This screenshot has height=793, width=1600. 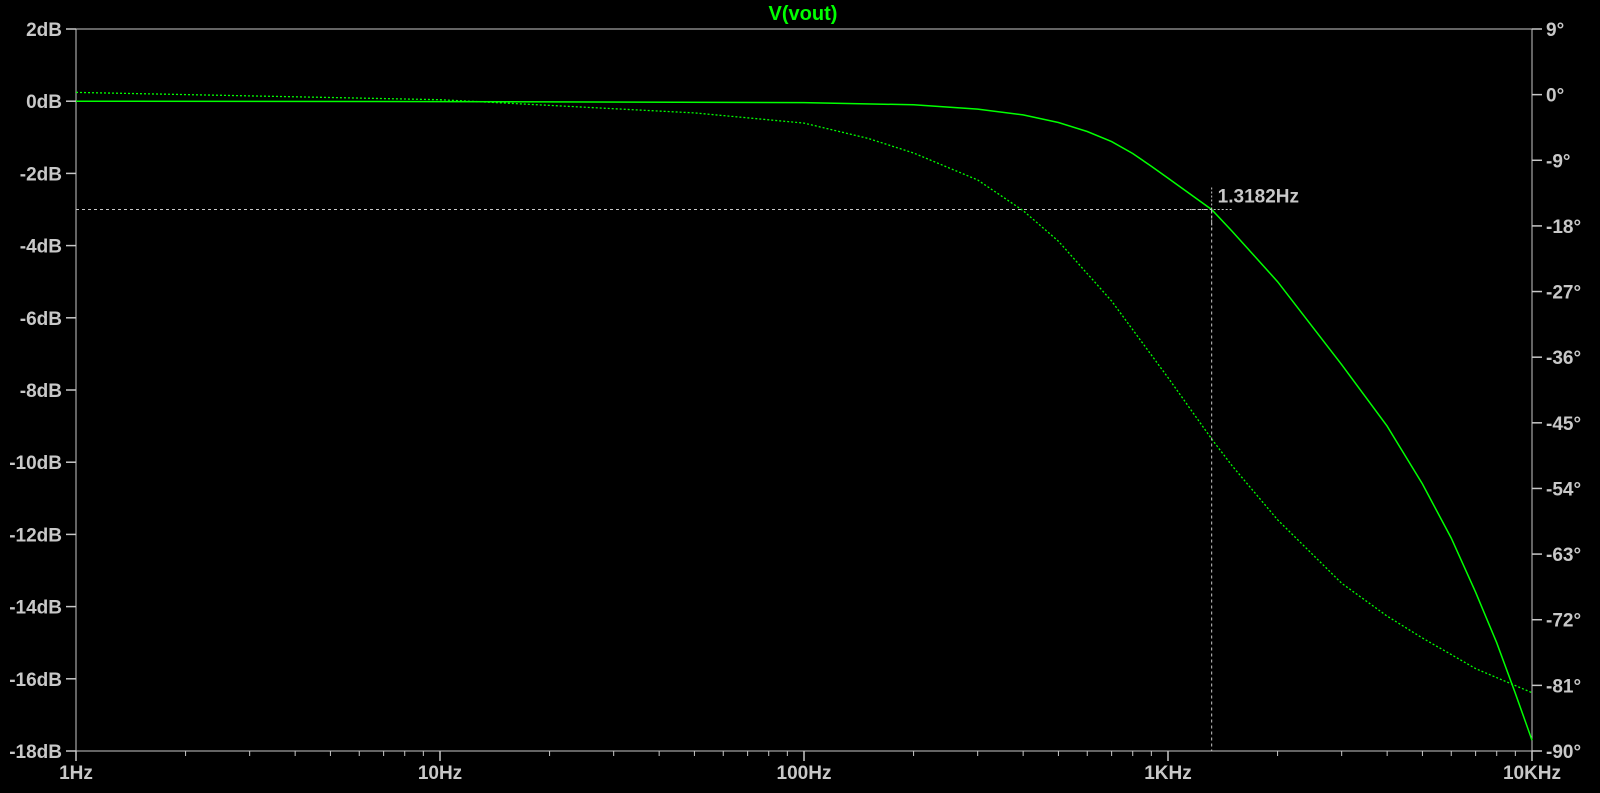 What do you see at coordinates (35, 680) in the screenshot?
I see `y-tick-label: -16dB` at bounding box center [35, 680].